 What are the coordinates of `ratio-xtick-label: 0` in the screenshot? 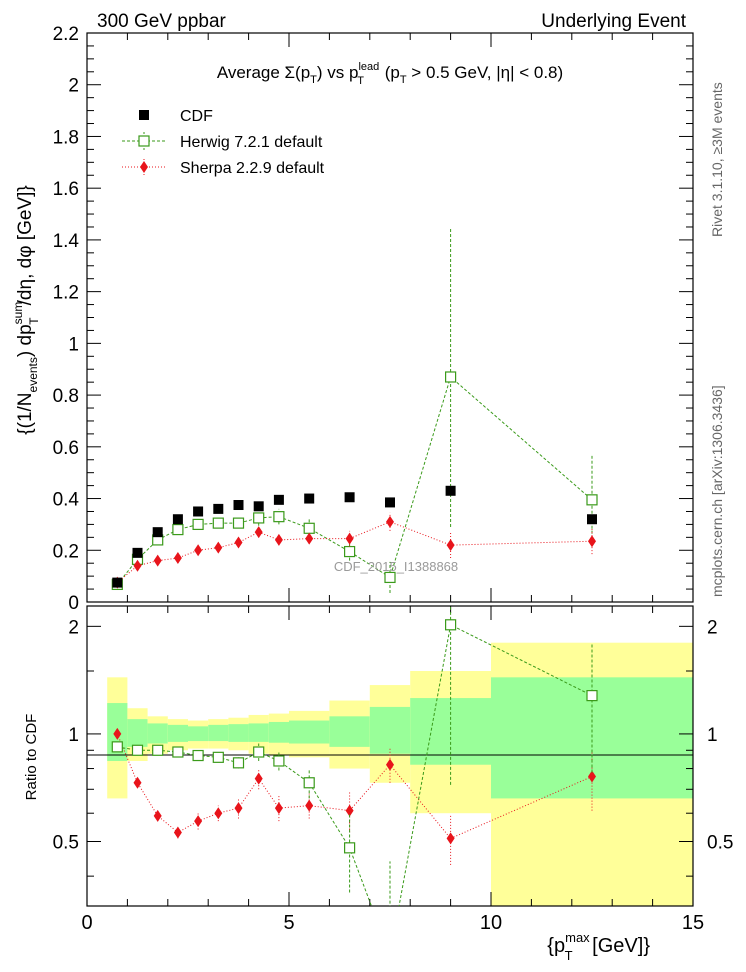 It's located at (86, 923).